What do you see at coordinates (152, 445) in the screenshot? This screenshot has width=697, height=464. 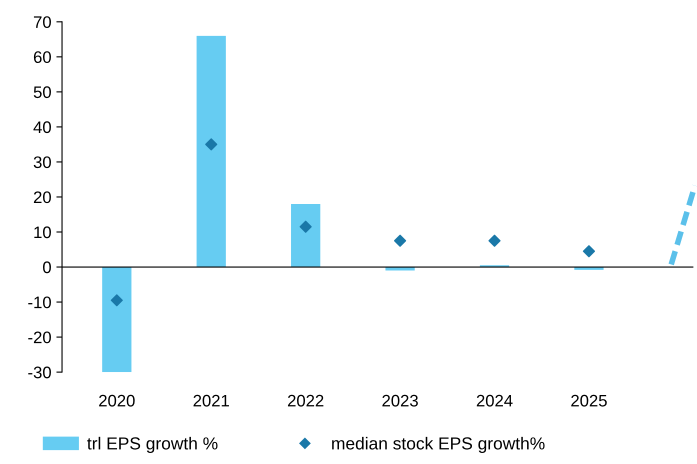 I see `legend-label: trl EPS growth %` at bounding box center [152, 445].